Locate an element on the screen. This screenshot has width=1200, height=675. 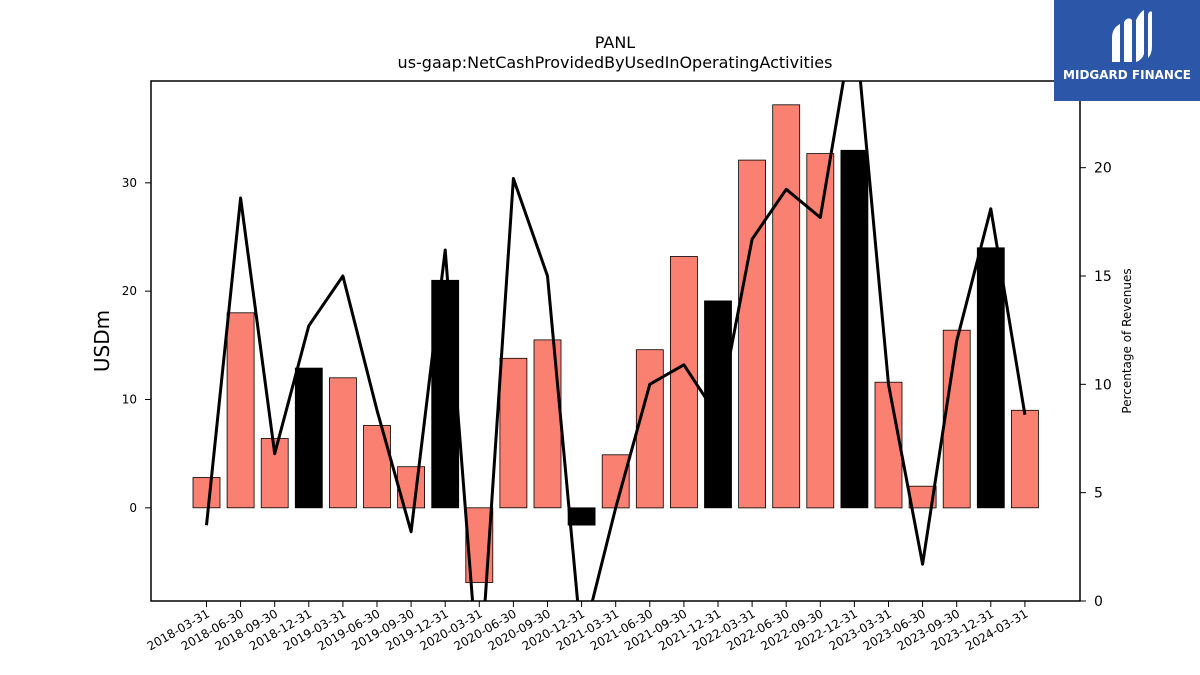
y2-axis: 0 5 10 15 20 is located at coordinates (1096, 385).